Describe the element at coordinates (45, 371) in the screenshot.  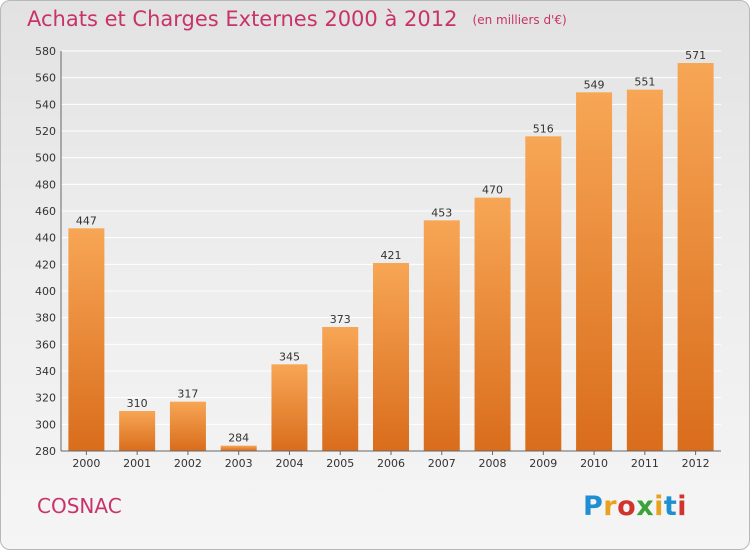
I see `y-tick-label: 340` at that location.